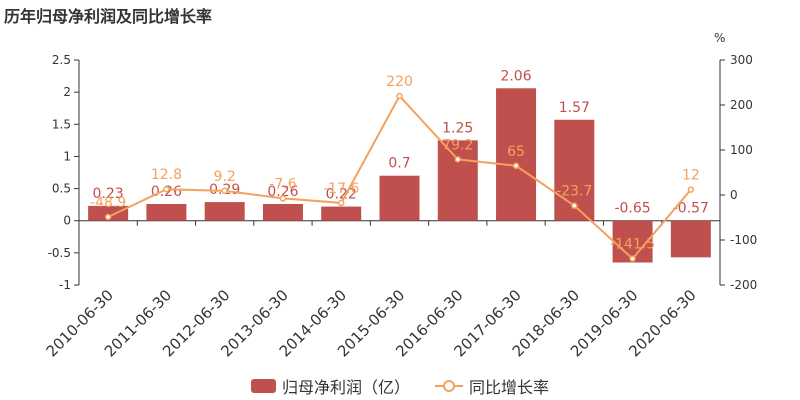 Image resolution: width=800 pixels, height=400 pixels. Describe the element at coordinates (166, 175) in the screenshot. I see `line-data-label: 12.8` at that location.